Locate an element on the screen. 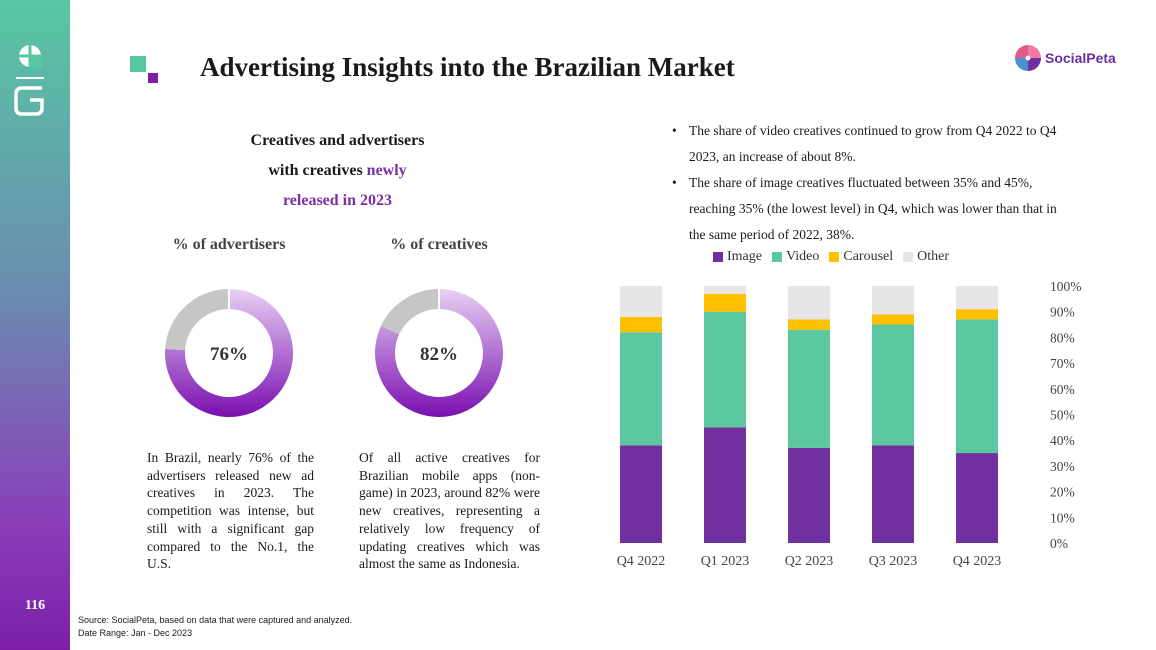 This screenshot has height=650, width=1156. legend-label-video: Video is located at coordinates (802, 256).